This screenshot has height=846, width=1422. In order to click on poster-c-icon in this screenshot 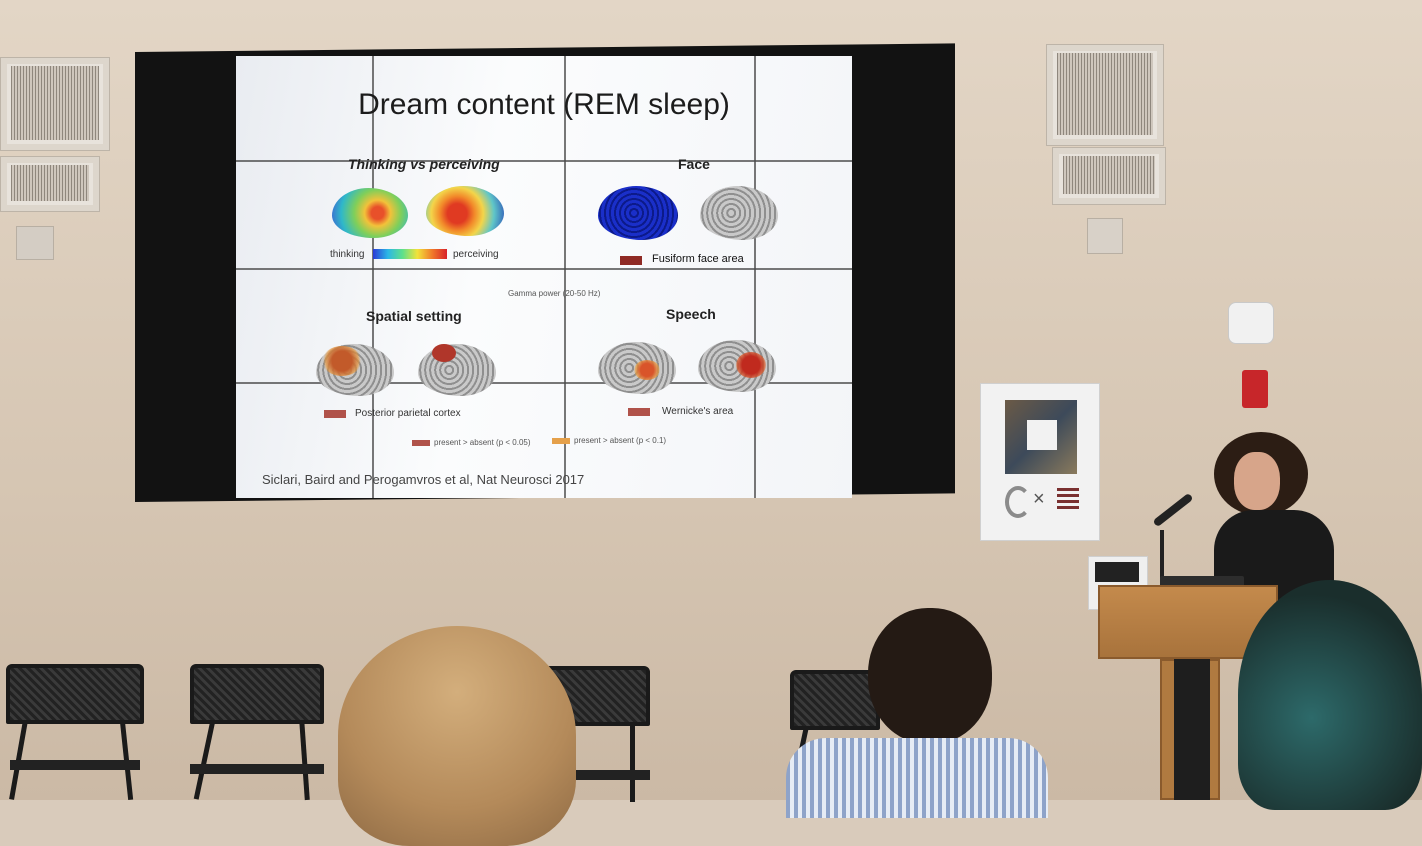, I will do `click(1018, 502)`.